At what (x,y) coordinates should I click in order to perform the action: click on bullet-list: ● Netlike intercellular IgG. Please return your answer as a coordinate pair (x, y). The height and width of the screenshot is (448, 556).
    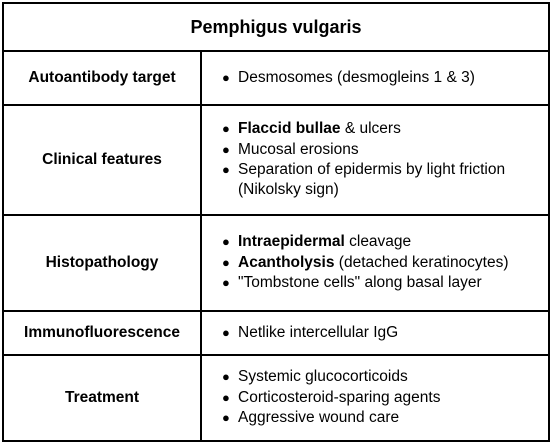
    Looking at the image, I should click on (310, 333).